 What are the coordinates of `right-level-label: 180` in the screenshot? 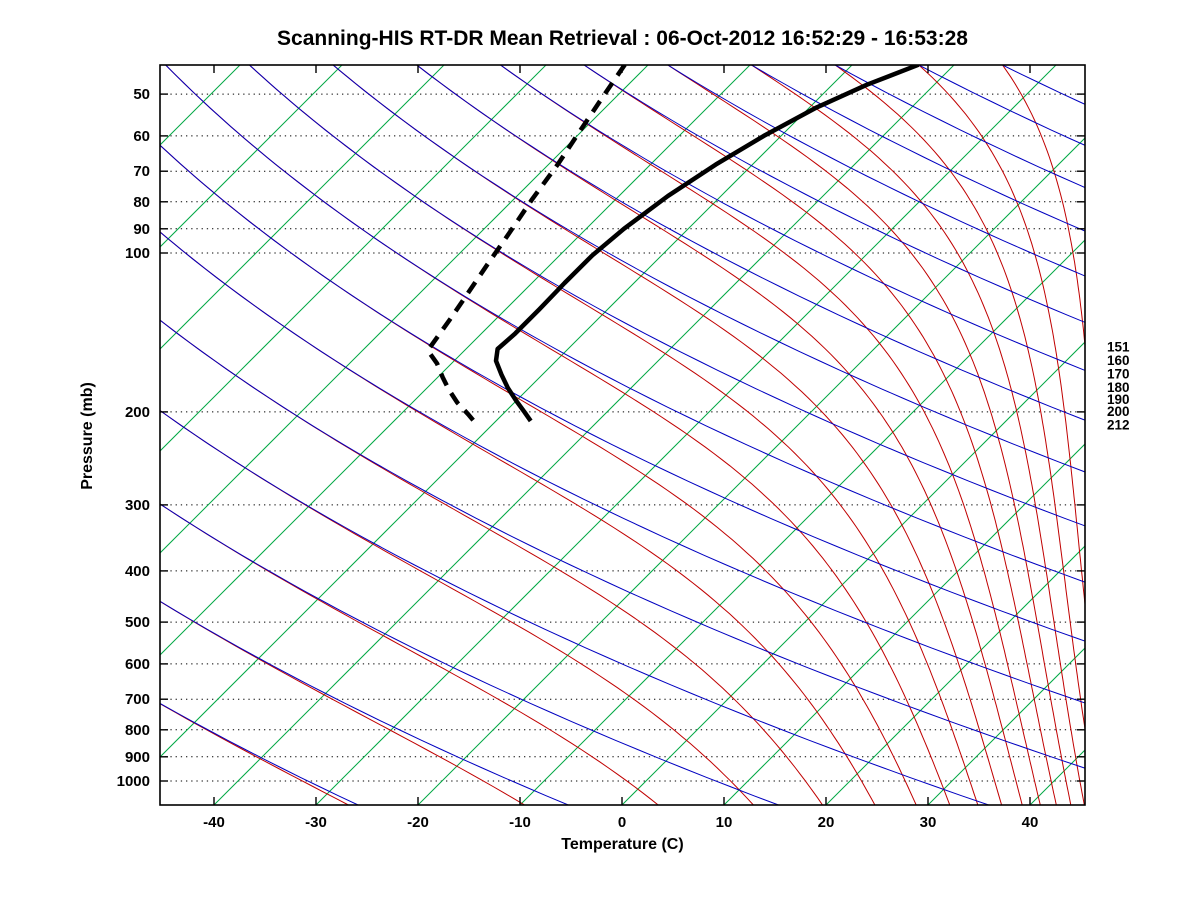 It's located at (1118, 387).